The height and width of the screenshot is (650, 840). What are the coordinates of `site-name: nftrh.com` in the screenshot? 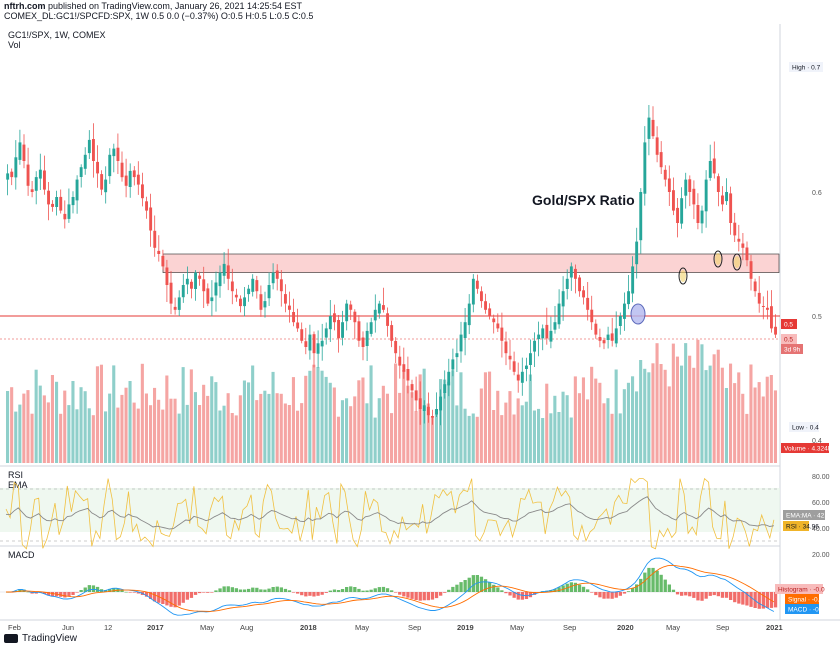 It's located at (25, 6).